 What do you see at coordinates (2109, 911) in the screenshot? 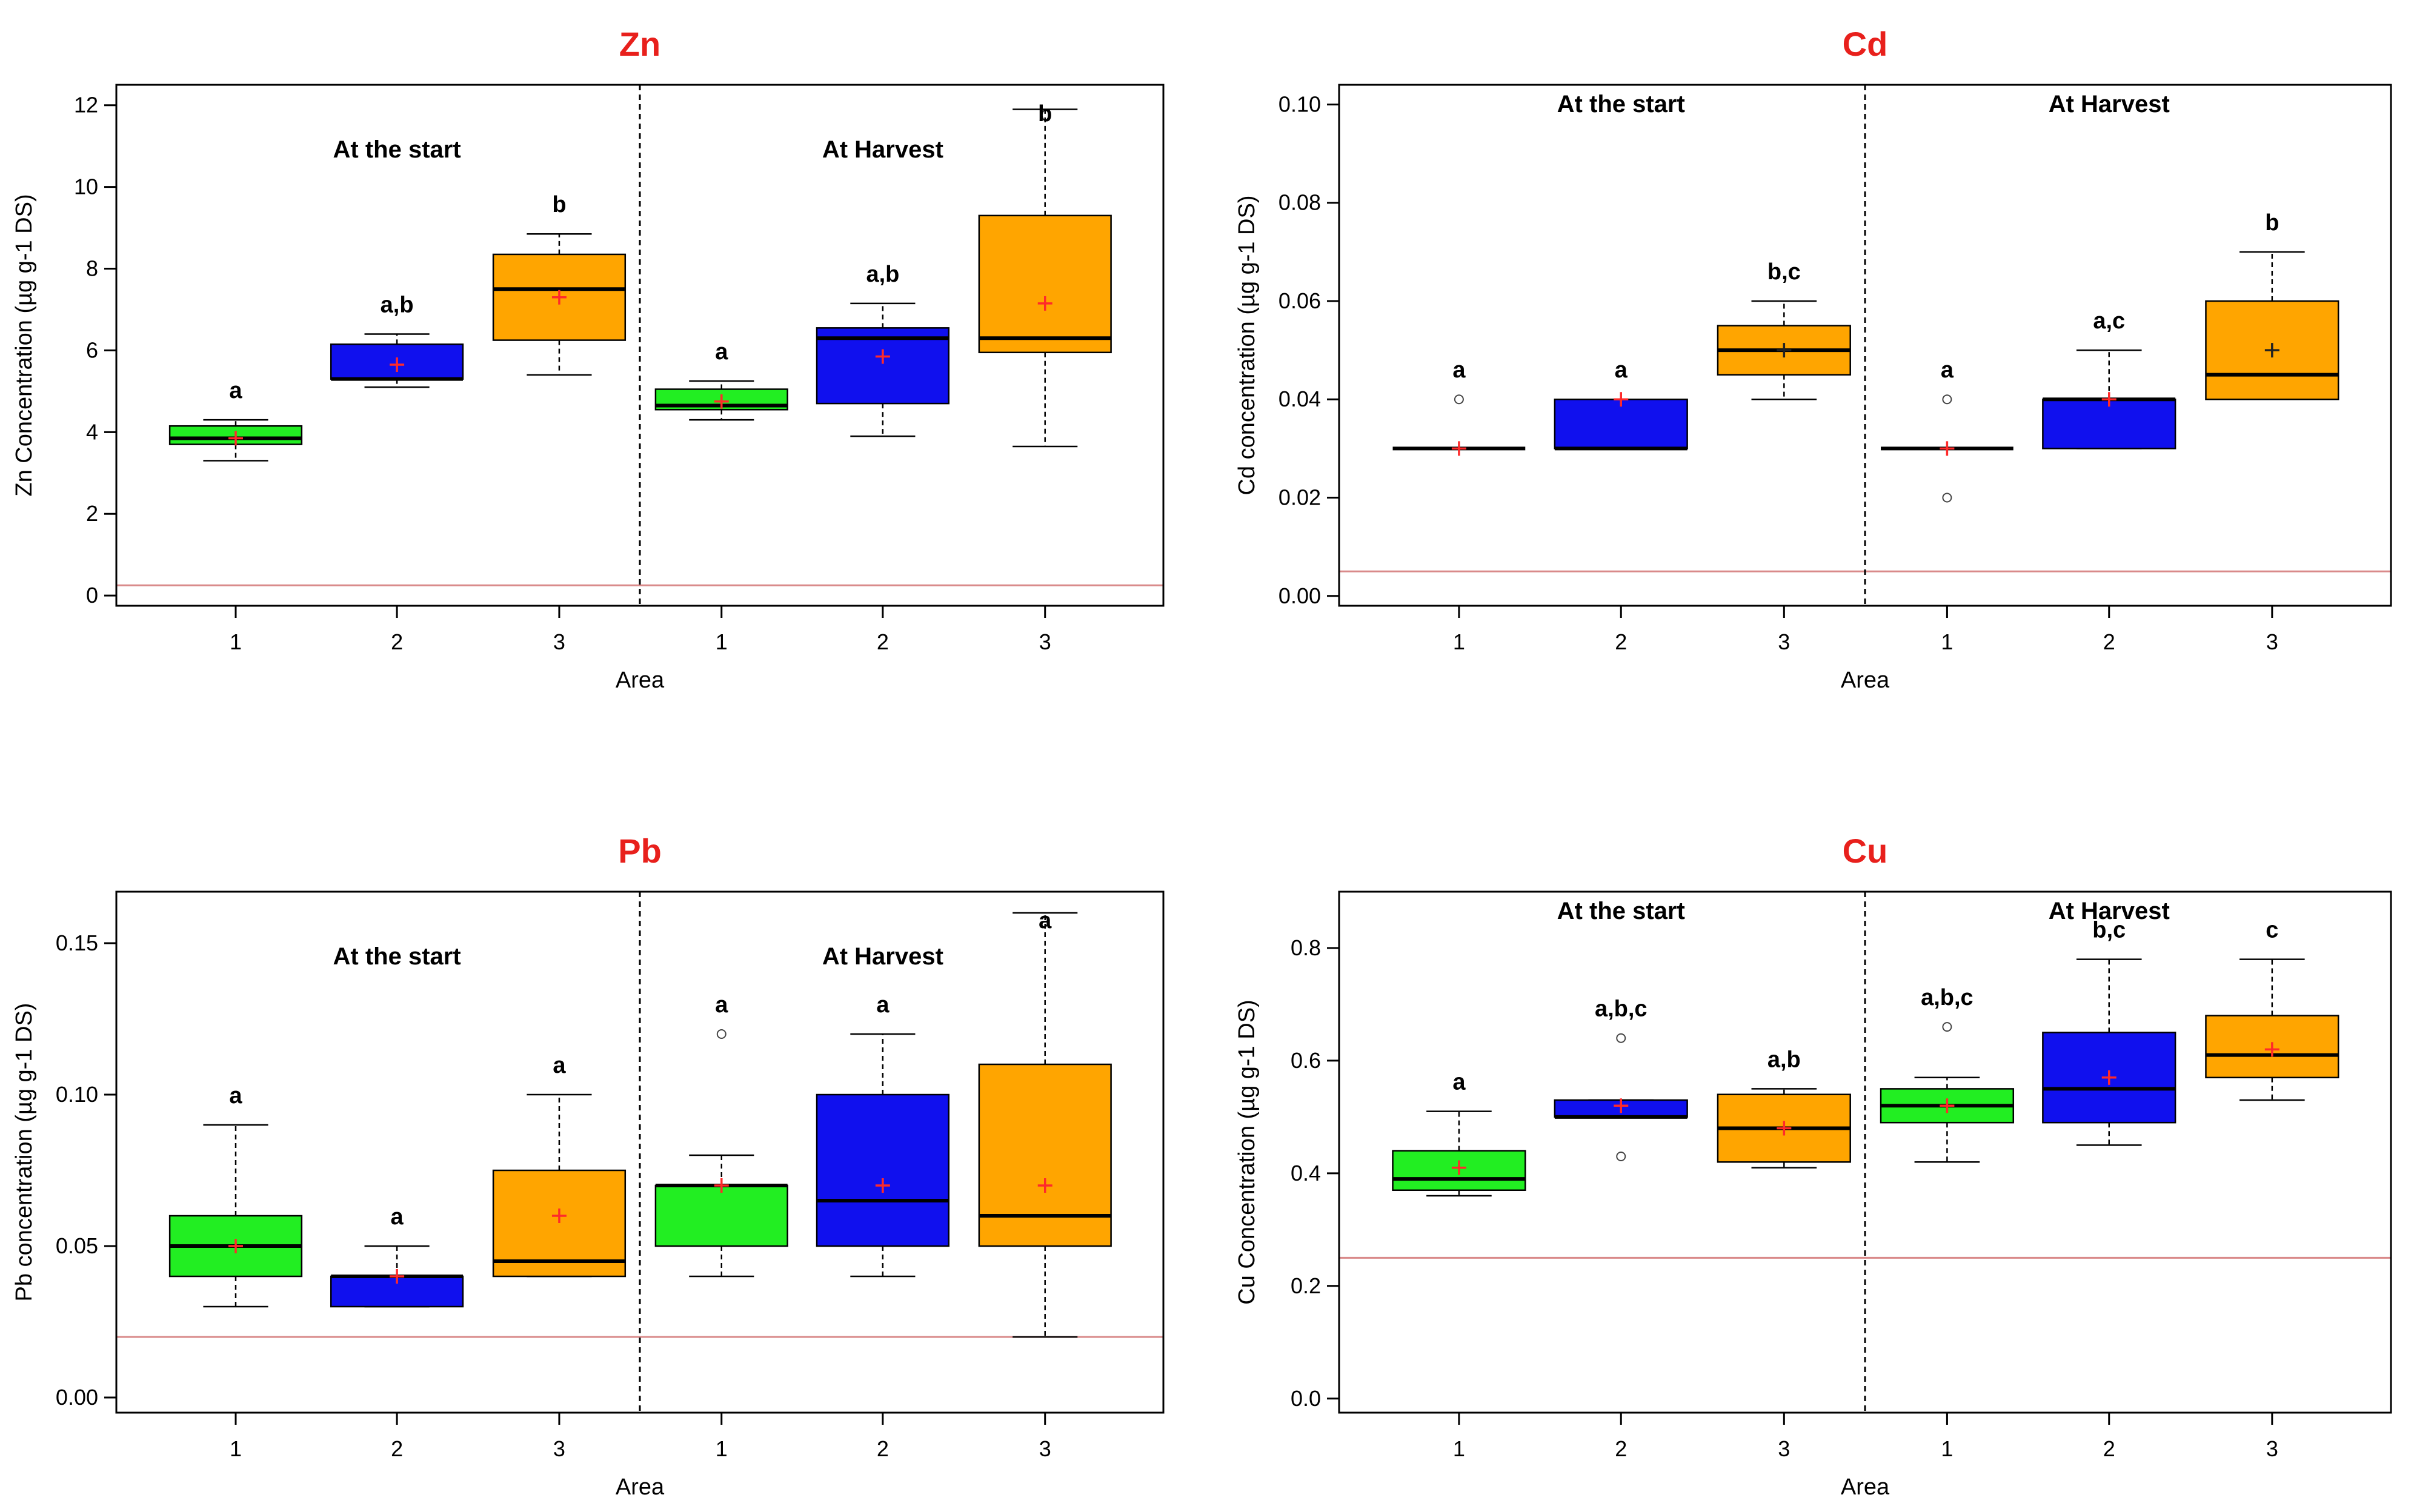
I see `chart-cu-period-label-harvest: At Harvest` at bounding box center [2109, 911].